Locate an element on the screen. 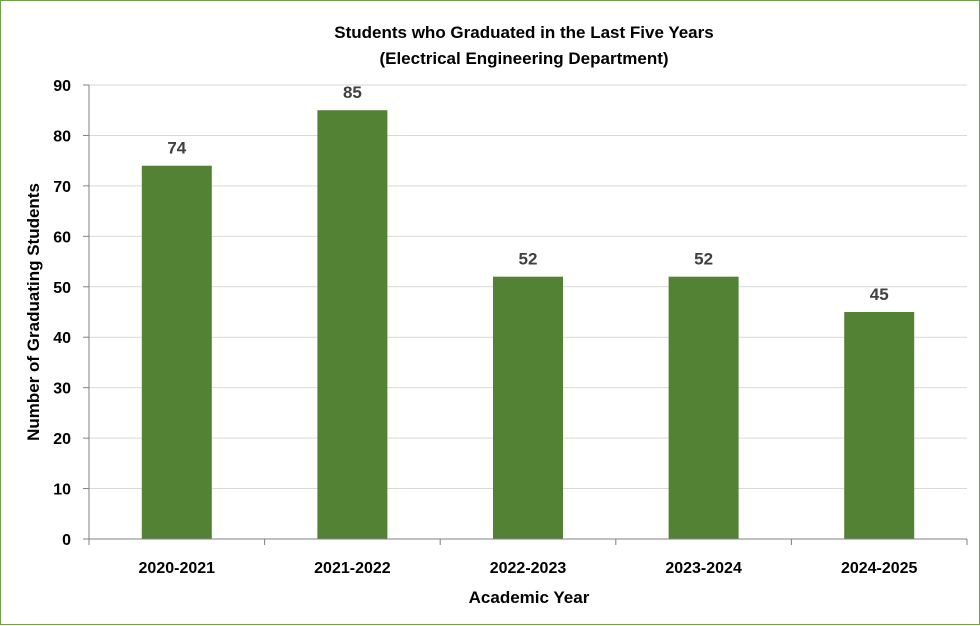  bar-2020-2021 is located at coordinates (176, 352).